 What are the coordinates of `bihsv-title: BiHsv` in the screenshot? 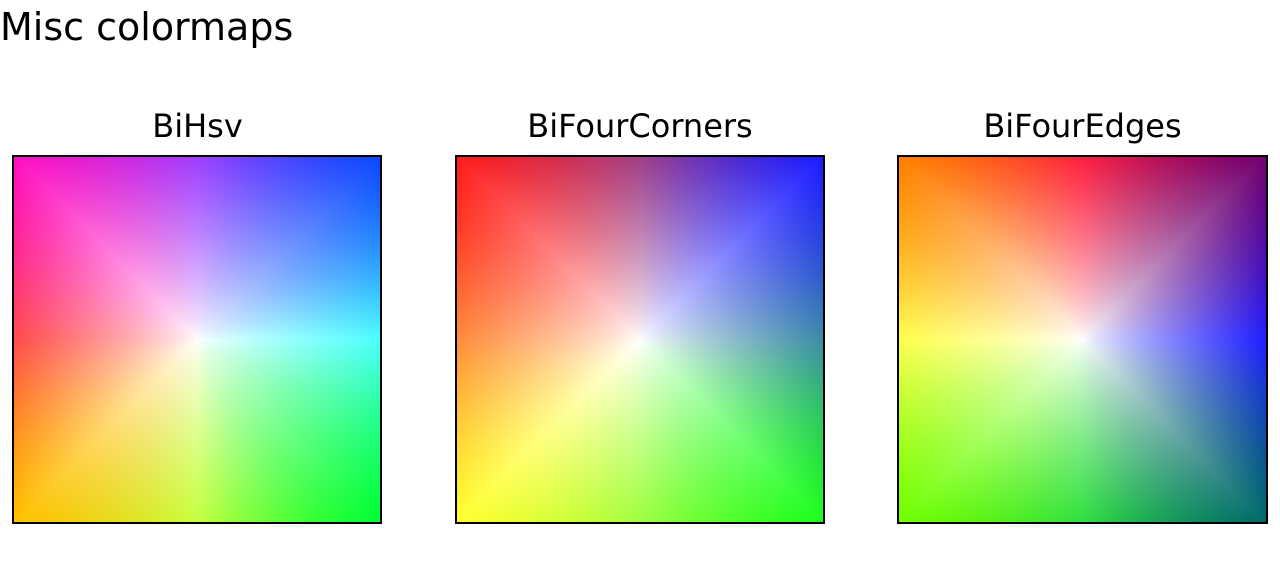 It's located at (197, 126).